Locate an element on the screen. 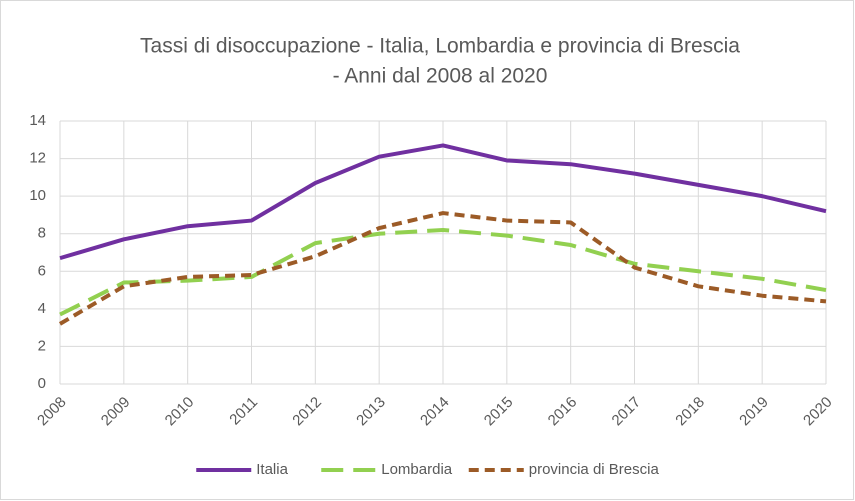  y-tick-label: 6 is located at coordinates (42, 270).